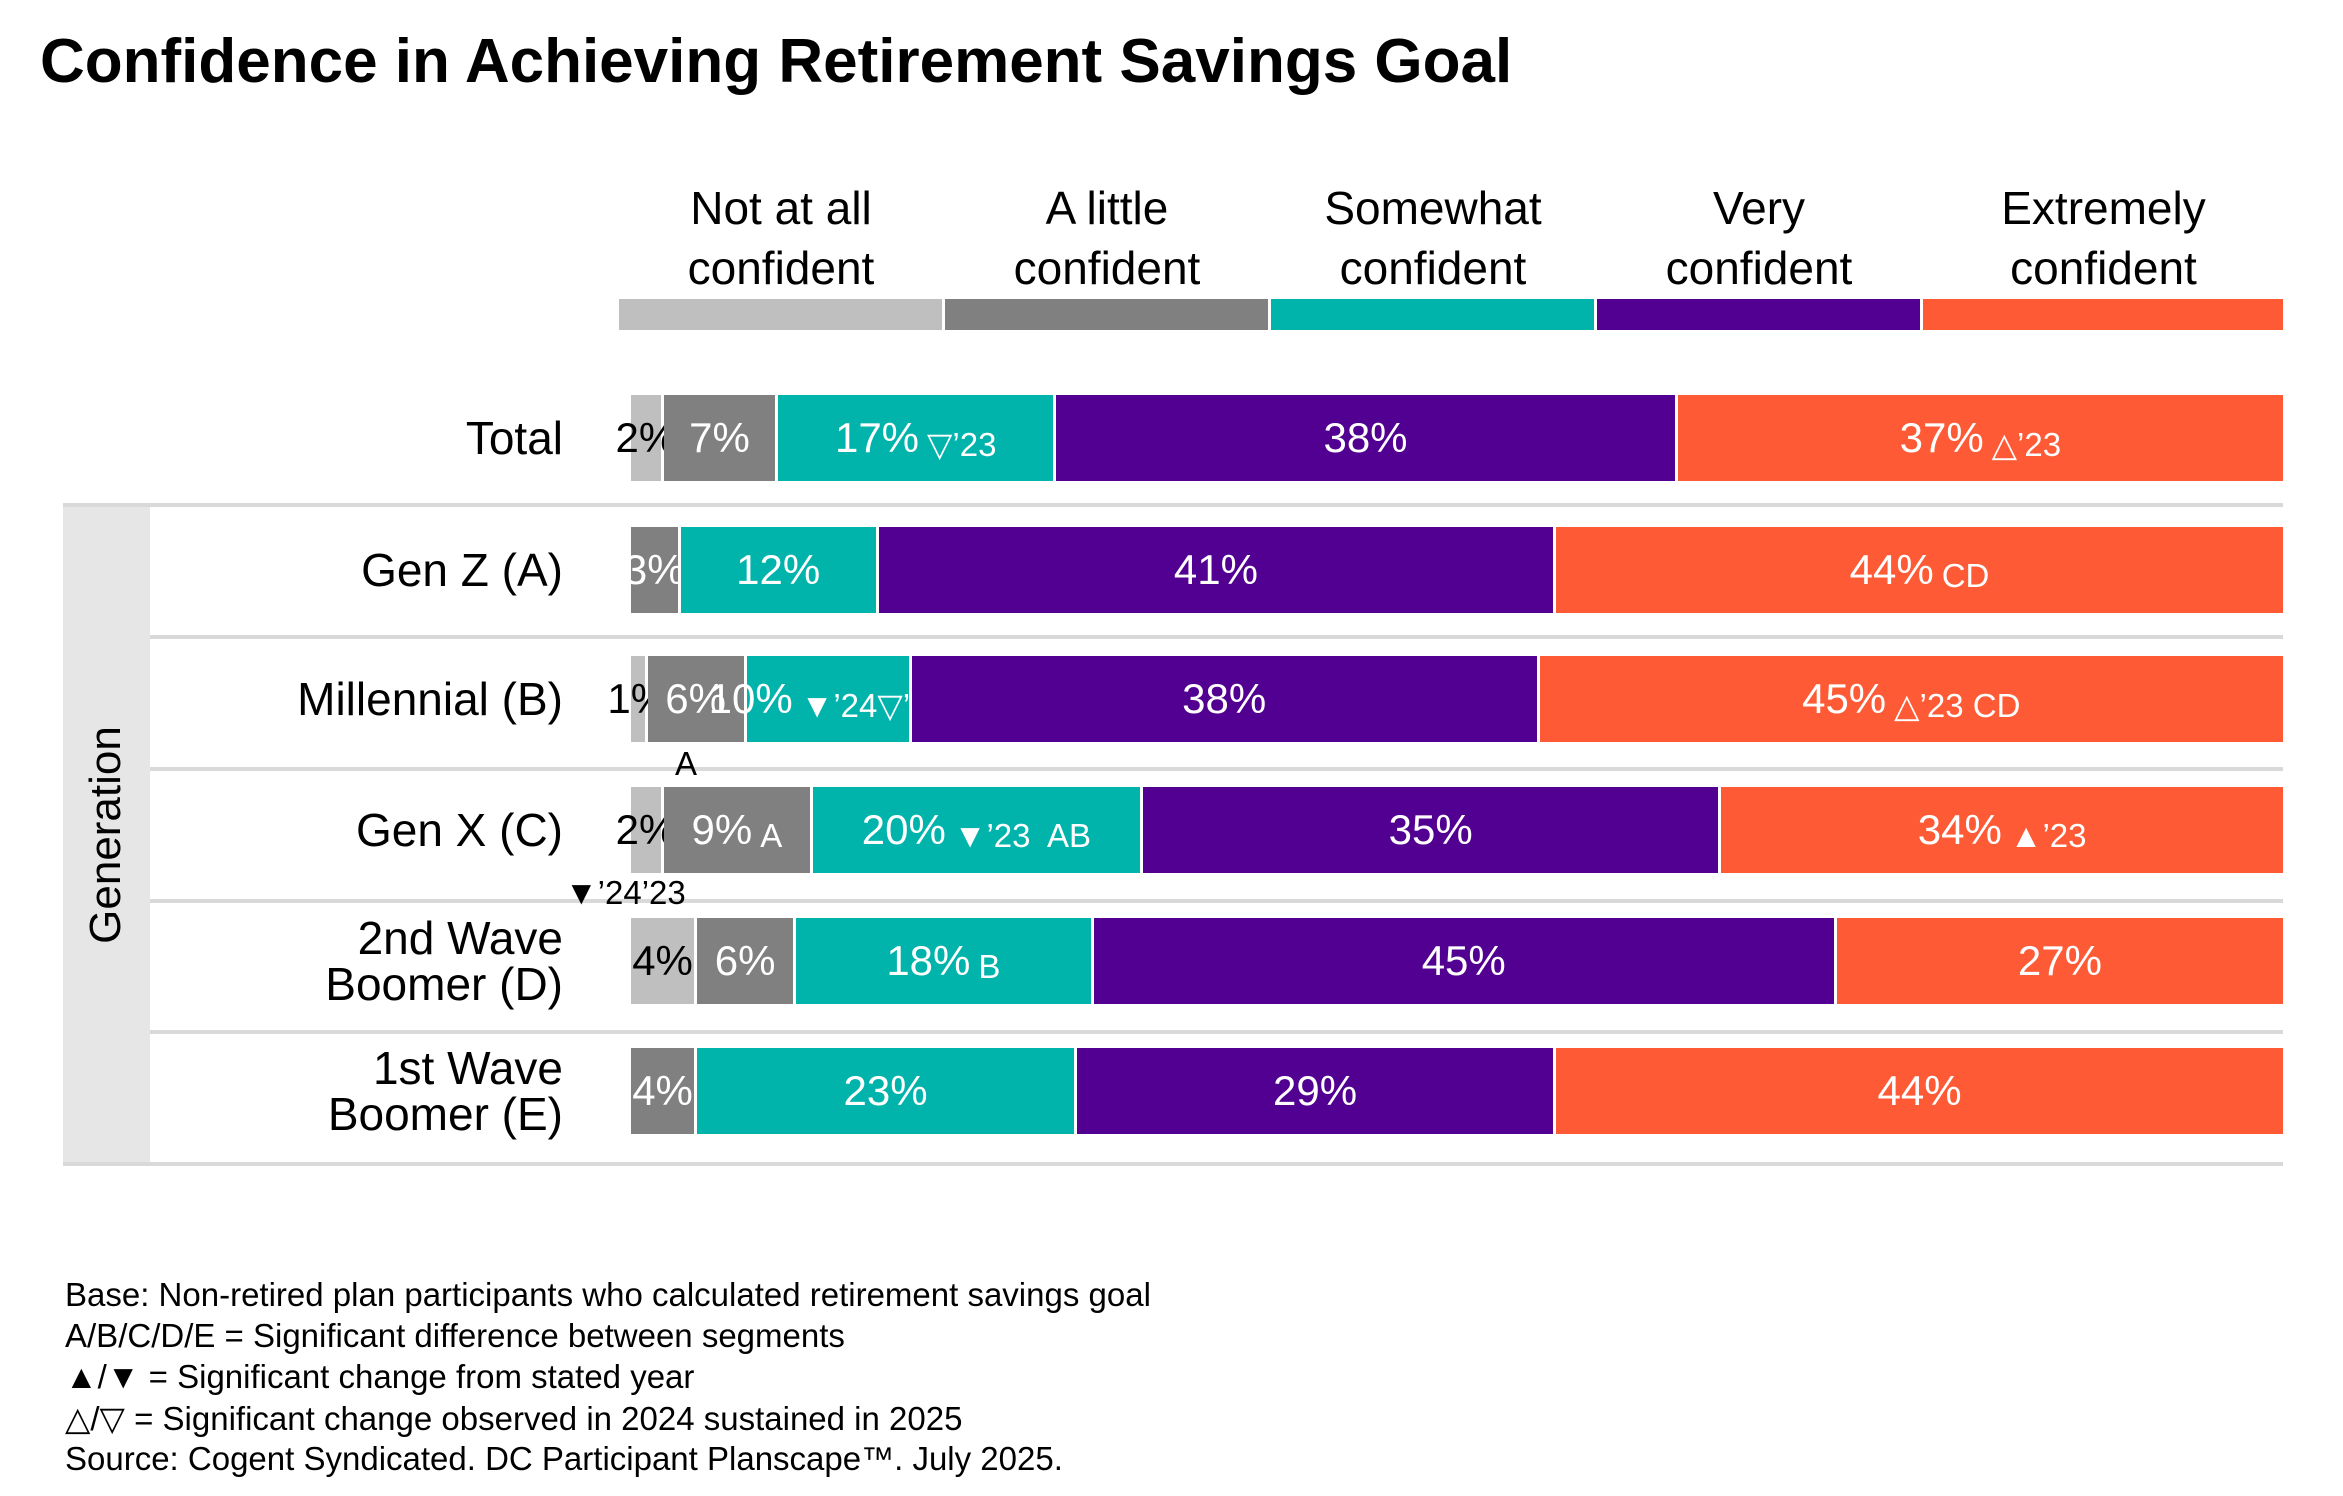 This screenshot has width=2343, height=1496. I want to click on legend-label-line: A little, so click(1107, 208).